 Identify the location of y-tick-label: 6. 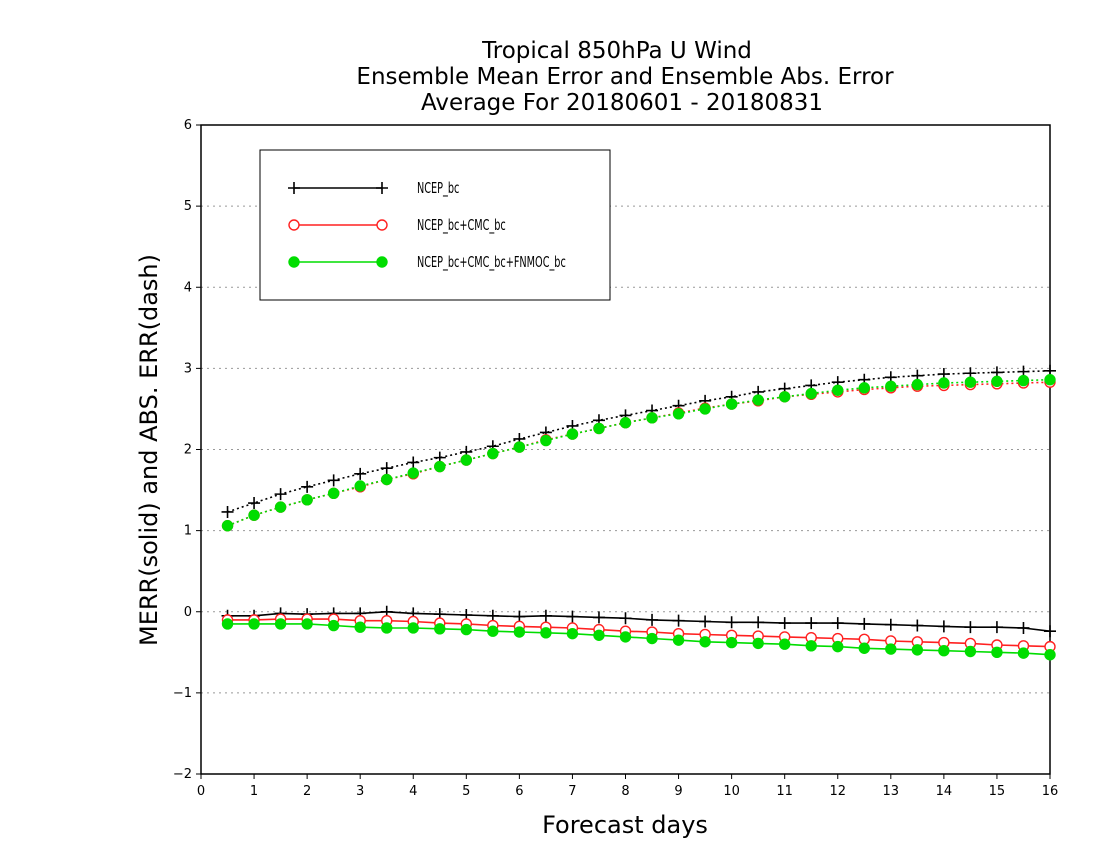
(188, 125).